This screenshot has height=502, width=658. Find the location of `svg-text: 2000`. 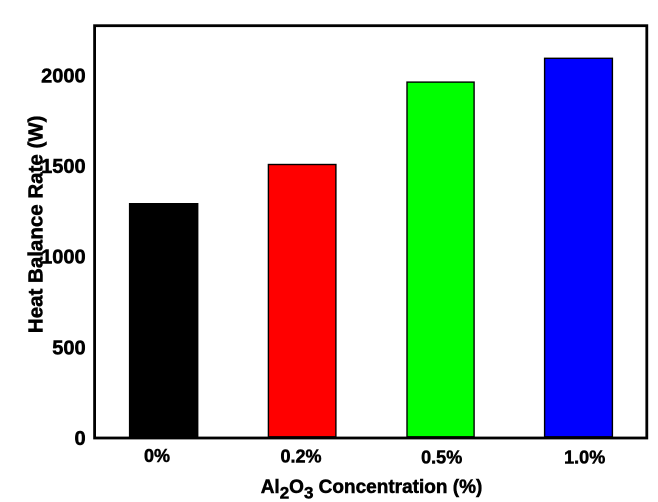

svg-text: 2000 is located at coordinates (63, 76).